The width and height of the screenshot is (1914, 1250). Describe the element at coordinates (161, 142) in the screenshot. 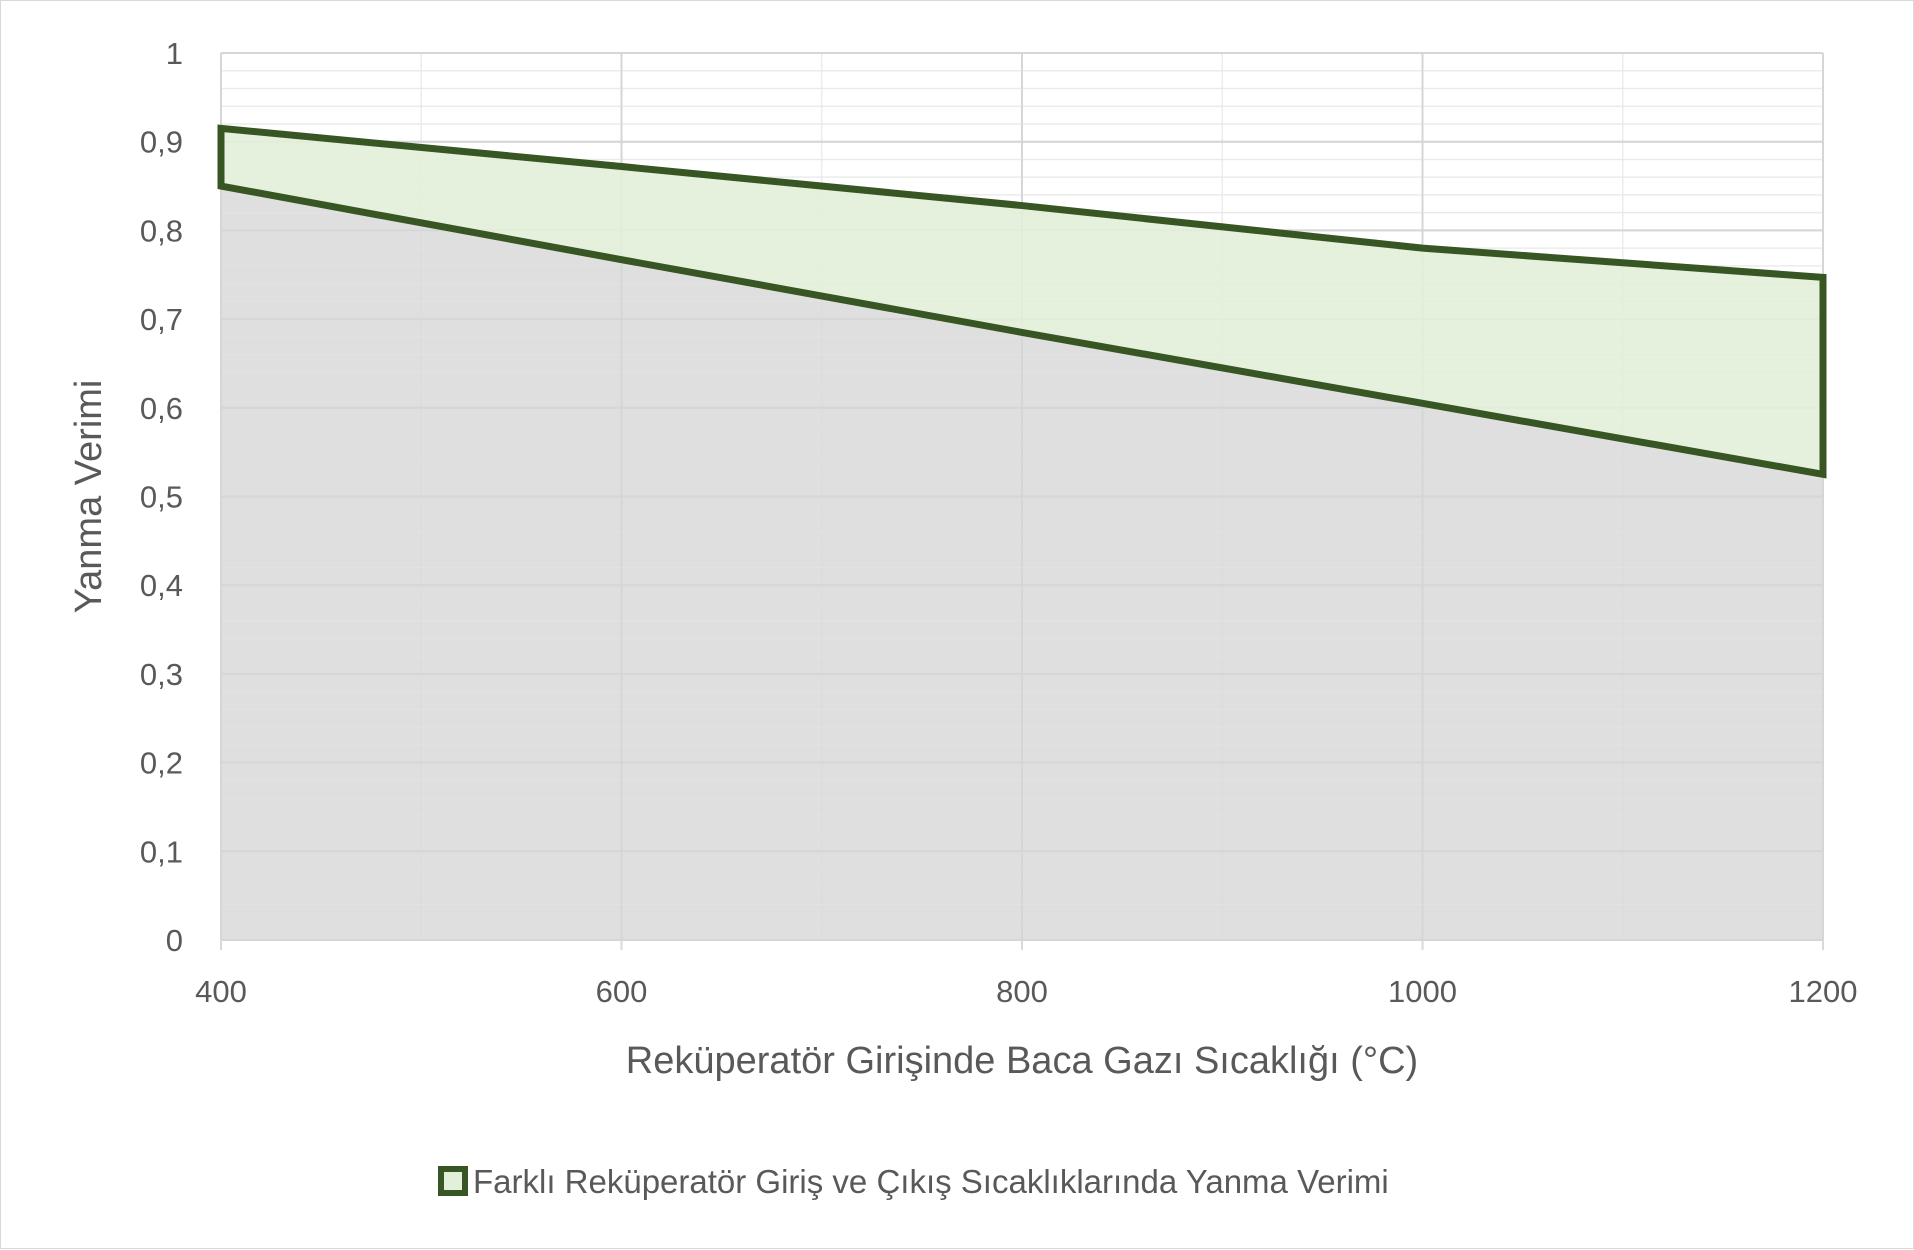

I see `y-tick-label: 0,9` at that location.